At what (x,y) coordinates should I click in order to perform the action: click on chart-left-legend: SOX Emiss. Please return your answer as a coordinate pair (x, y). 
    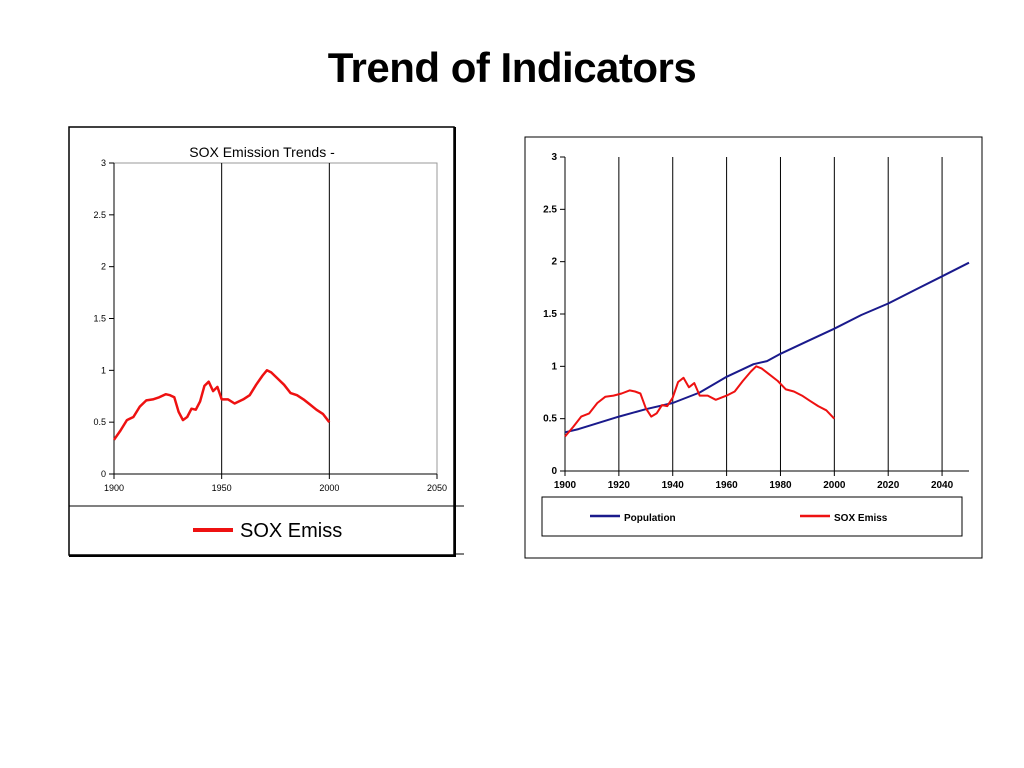
    Looking at the image, I should click on (267, 531).